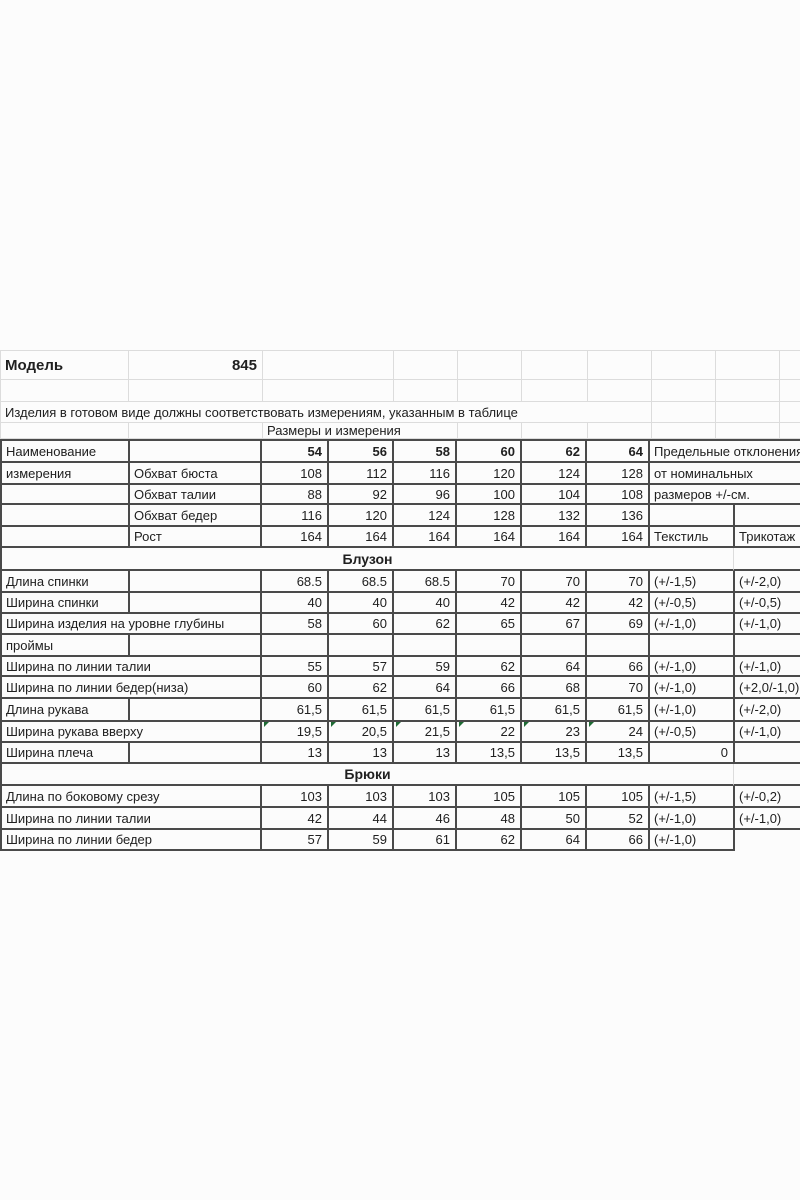 The height and width of the screenshot is (1200, 800). Describe the element at coordinates (552, 797) in the screenshot. I see `cell-value: 105` at that location.